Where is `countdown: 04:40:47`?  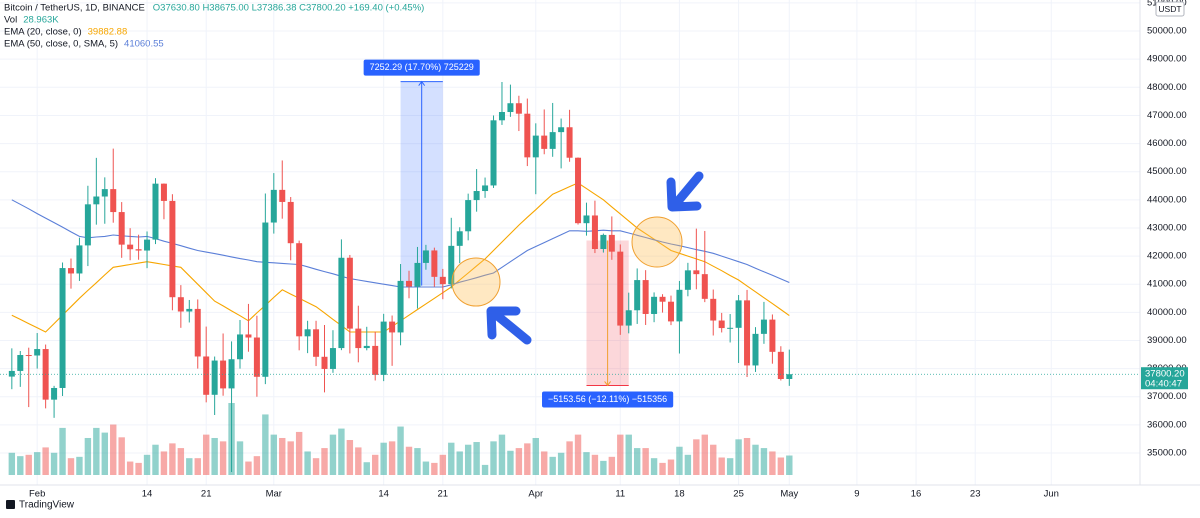
countdown: 04:40:47 is located at coordinates (1163, 384).